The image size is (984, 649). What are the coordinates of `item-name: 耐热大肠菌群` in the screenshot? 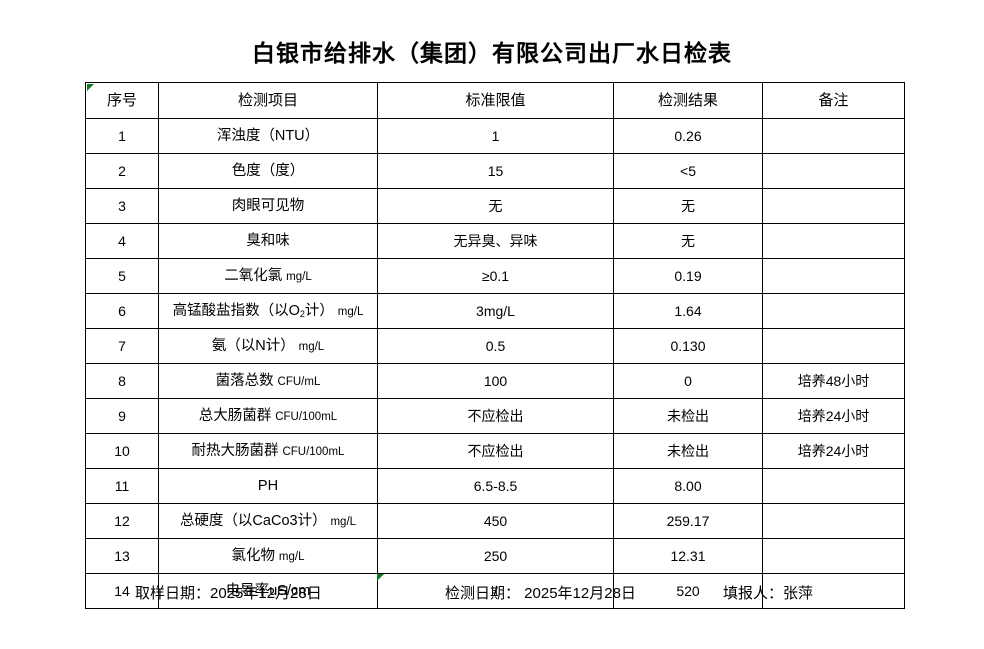 It's located at (235, 451).